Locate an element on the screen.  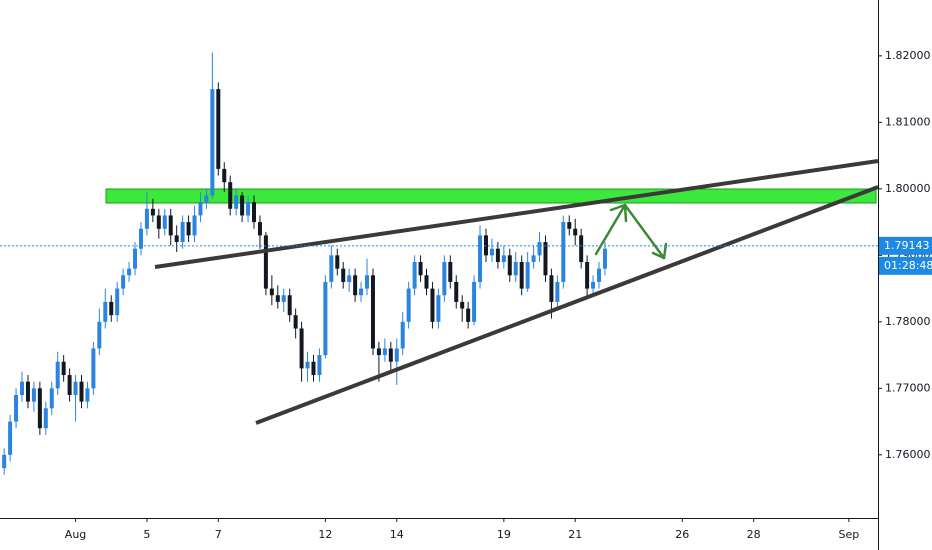
last-price-label: 1.79143 is located at coordinates (907, 245).